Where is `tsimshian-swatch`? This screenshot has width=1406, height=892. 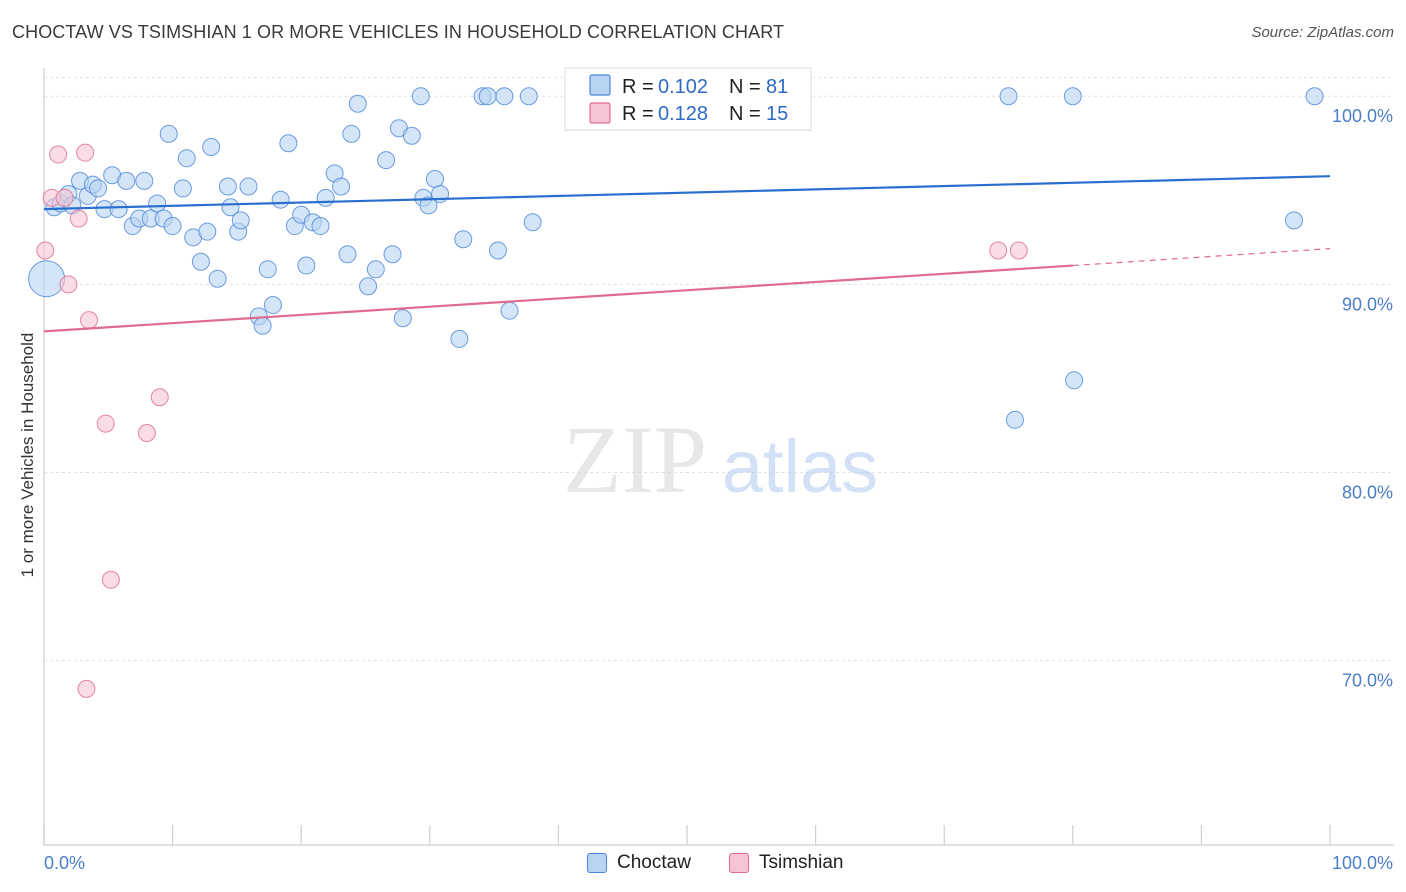
tsimshian-swatch is located at coordinates (739, 863).